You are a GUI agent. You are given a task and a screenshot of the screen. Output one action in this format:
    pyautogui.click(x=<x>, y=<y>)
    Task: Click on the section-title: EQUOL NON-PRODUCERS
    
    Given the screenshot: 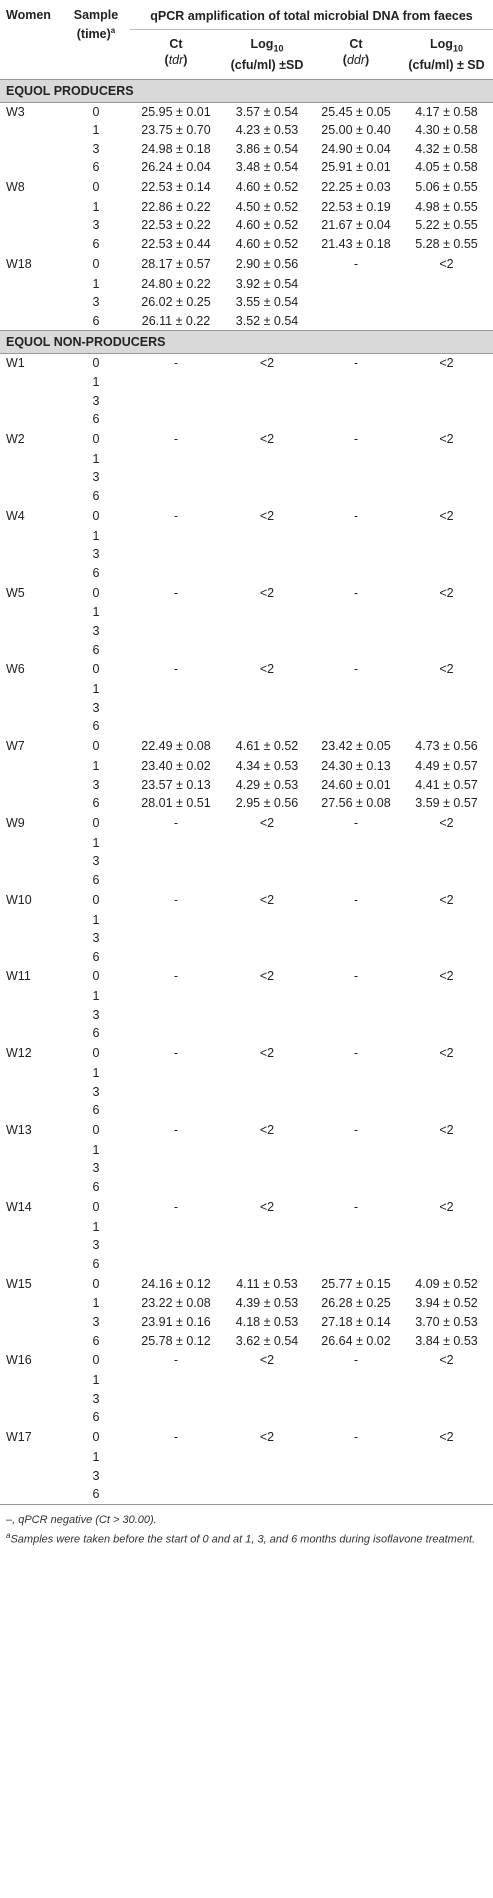 What is the action you would take?
    pyautogui.click(x=246, y=342)
    